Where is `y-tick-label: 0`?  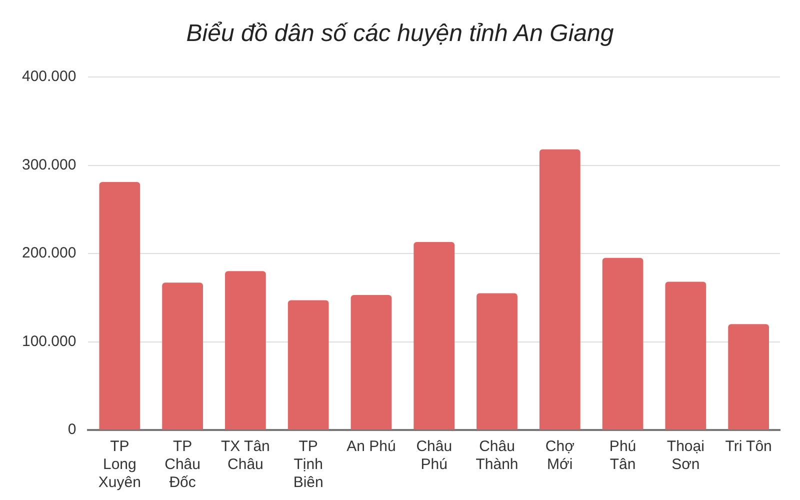 y-tick-label: 0 is located at coordinates (72, 429).